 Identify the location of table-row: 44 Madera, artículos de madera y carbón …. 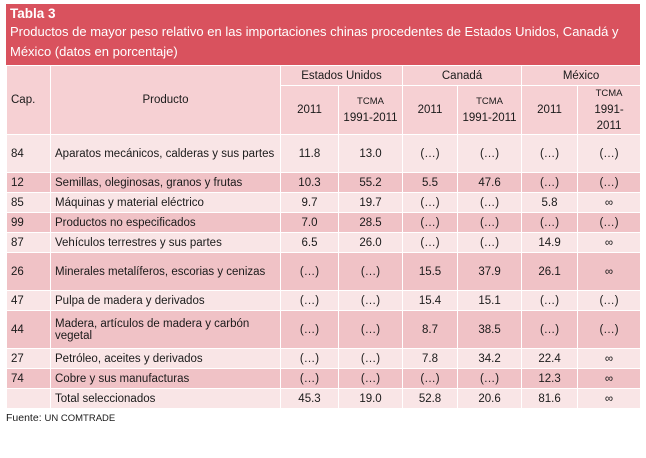
(324, 329).